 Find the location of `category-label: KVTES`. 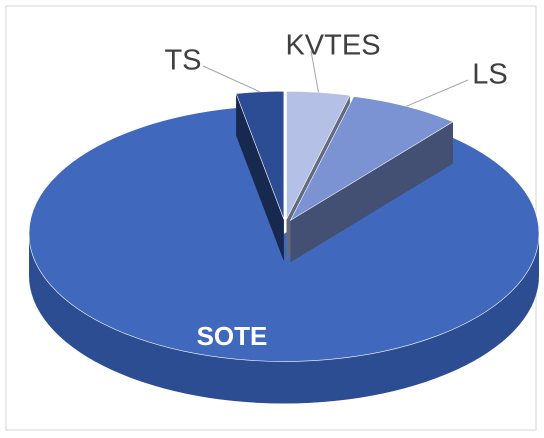

category-label: KVTES is located at coordinates (332, 46).